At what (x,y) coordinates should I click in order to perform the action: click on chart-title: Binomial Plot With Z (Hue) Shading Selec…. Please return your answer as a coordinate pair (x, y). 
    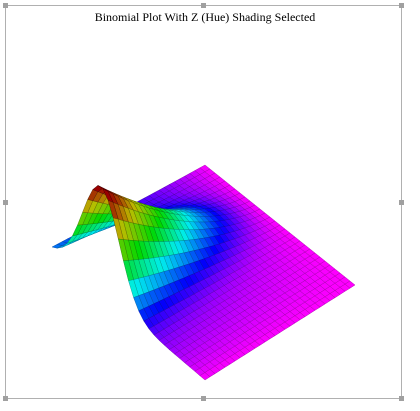
    Looking at the image, I should click on (205, 17).